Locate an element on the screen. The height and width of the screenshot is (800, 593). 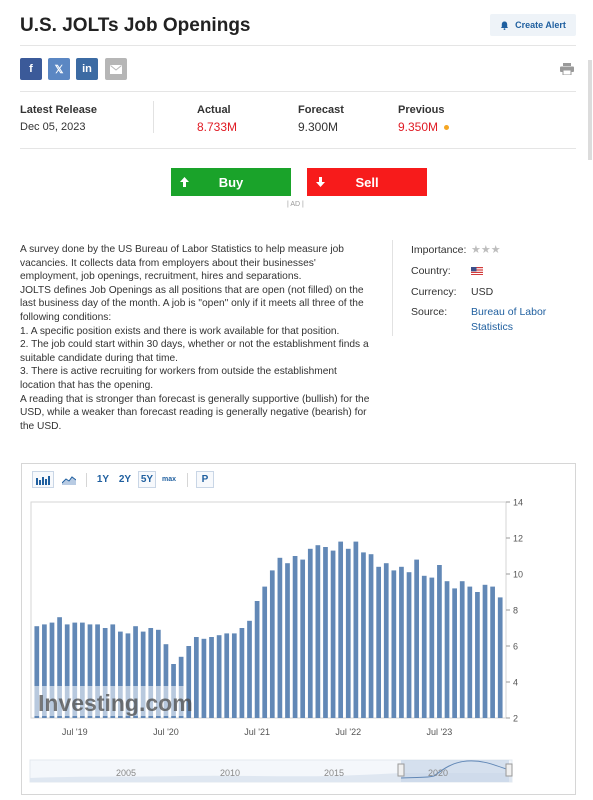
navigator-label: 2010 is located at coordinates (230, 773).